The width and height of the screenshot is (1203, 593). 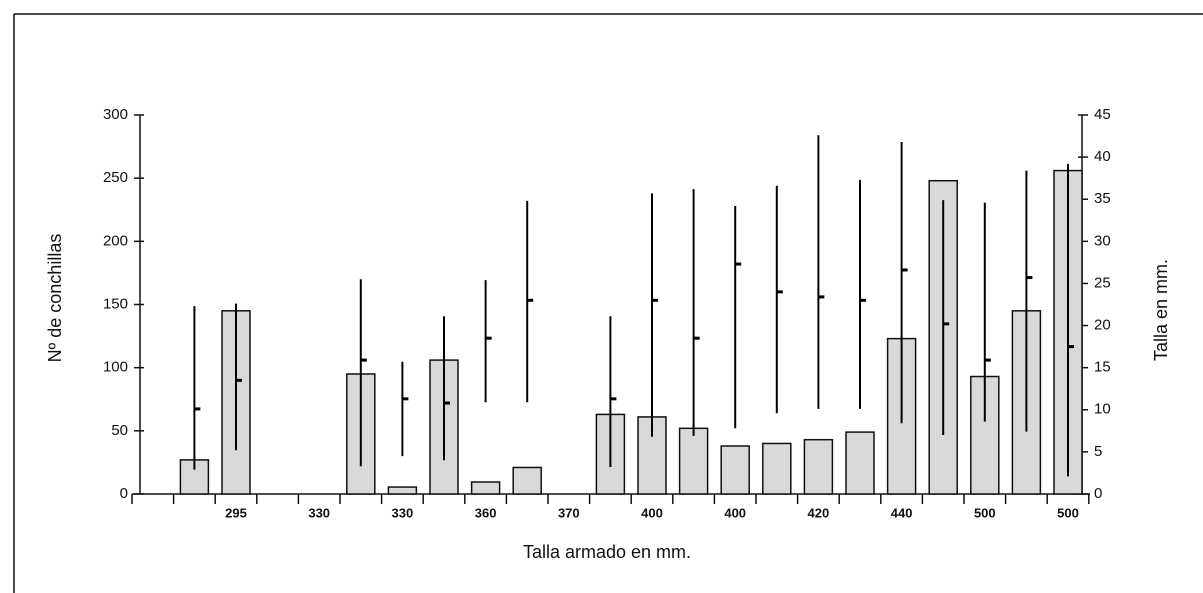 I want to click on y2-tick-label: 25, so click(x=1102, y=282).